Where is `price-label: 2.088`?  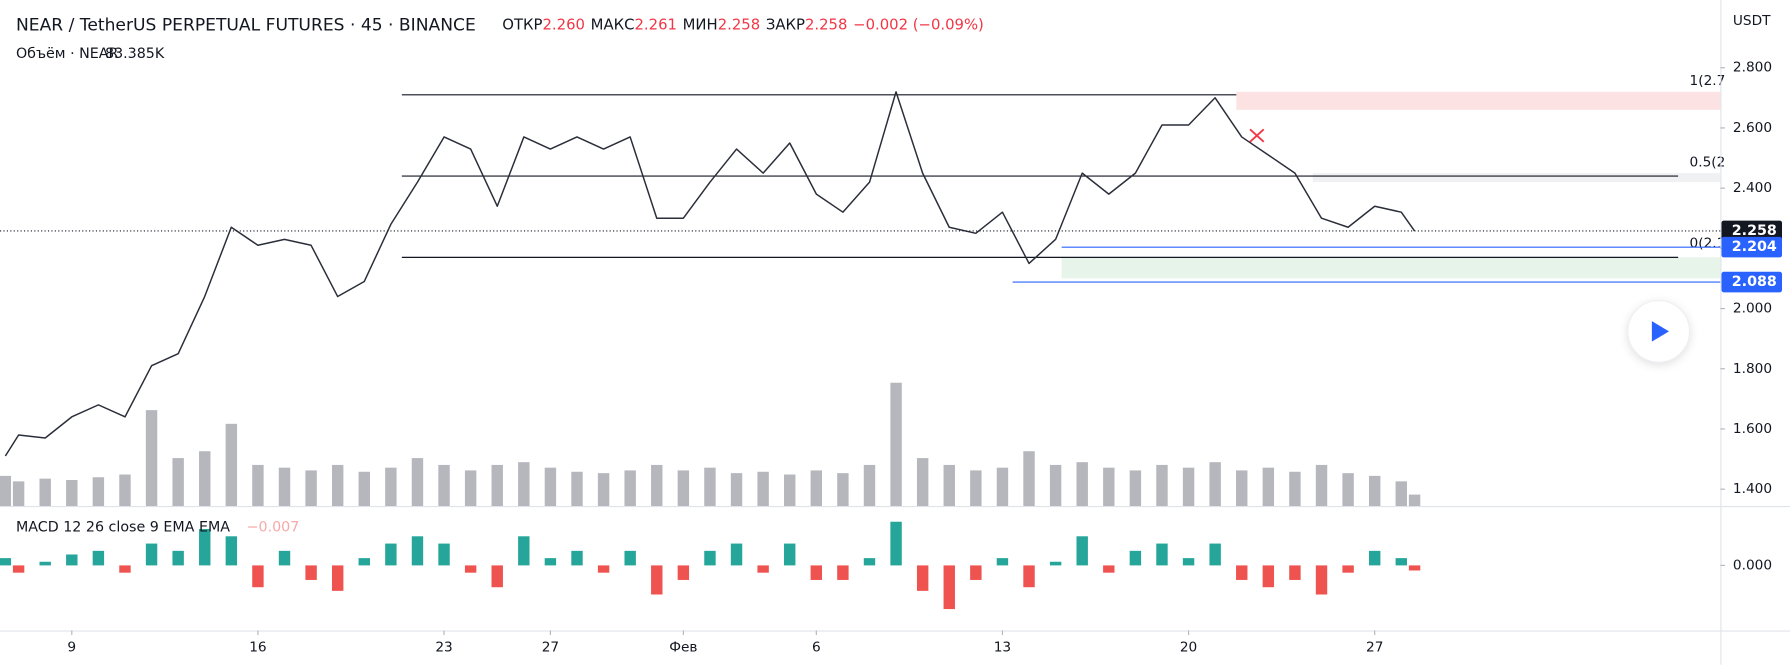 price-label: 2.088 is located at coordinates (1754, 282).